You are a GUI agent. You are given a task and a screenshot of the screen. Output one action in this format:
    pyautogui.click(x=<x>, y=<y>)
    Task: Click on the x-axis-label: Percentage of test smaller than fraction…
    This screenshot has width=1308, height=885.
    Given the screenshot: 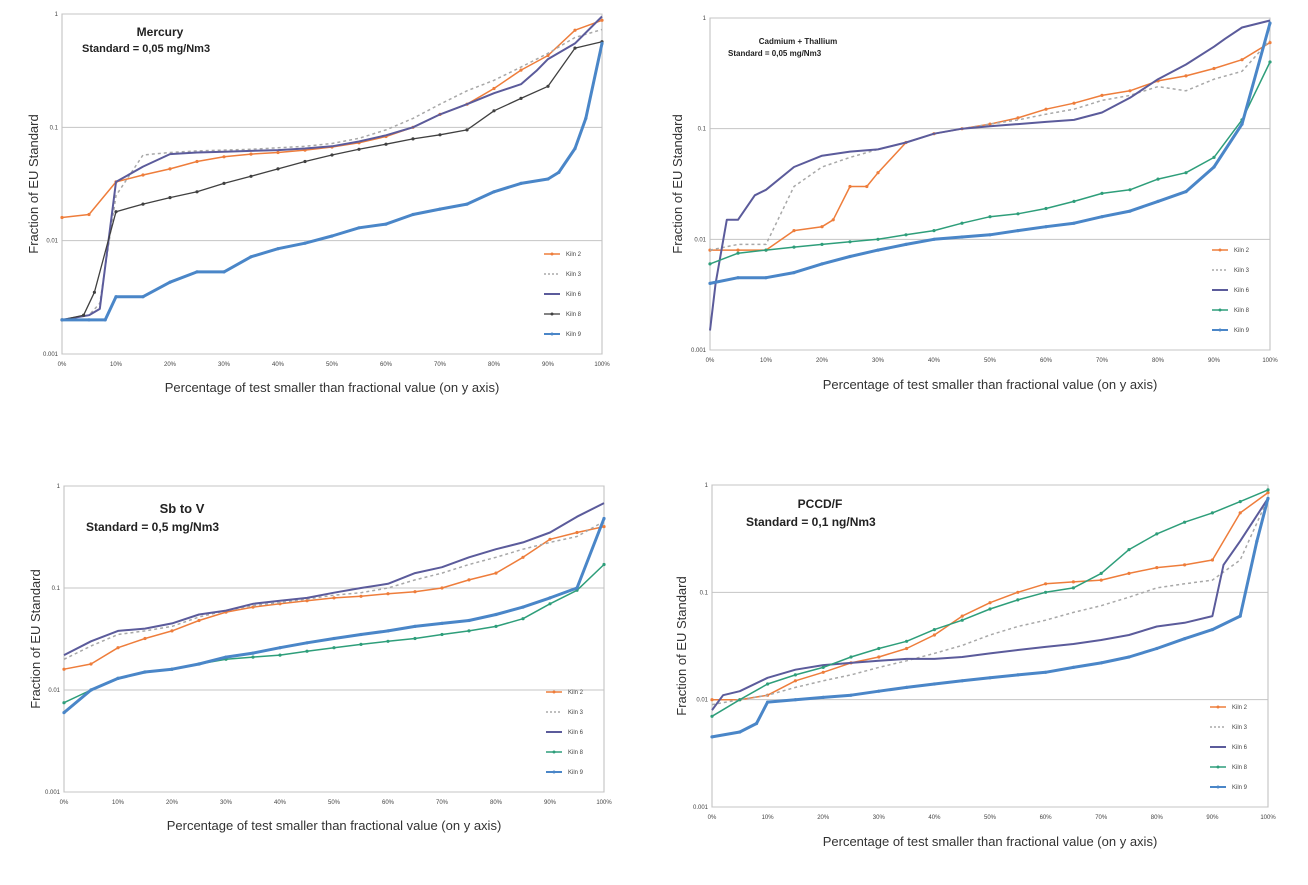 What is the action you would take?
    pyautogui.click(x=990, y=841)
    